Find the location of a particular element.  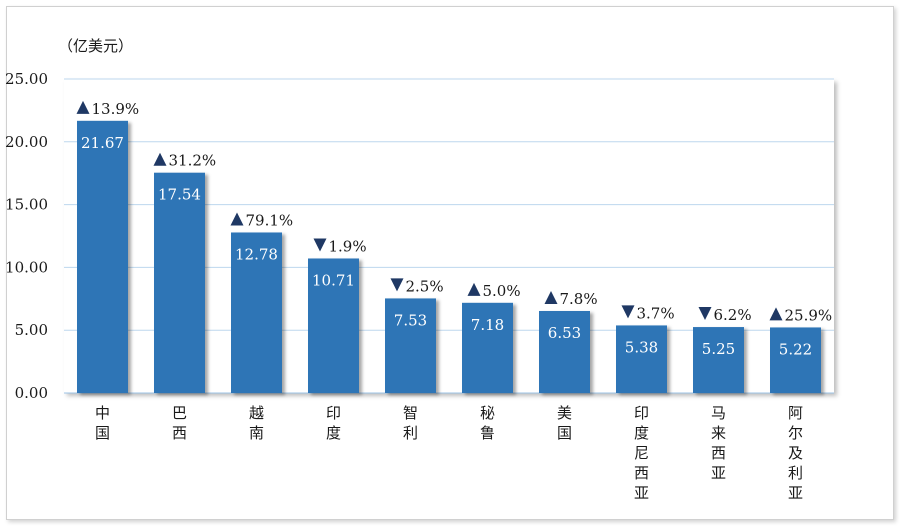

change-indicator: 1.9% is located at coordinates (340, 246).